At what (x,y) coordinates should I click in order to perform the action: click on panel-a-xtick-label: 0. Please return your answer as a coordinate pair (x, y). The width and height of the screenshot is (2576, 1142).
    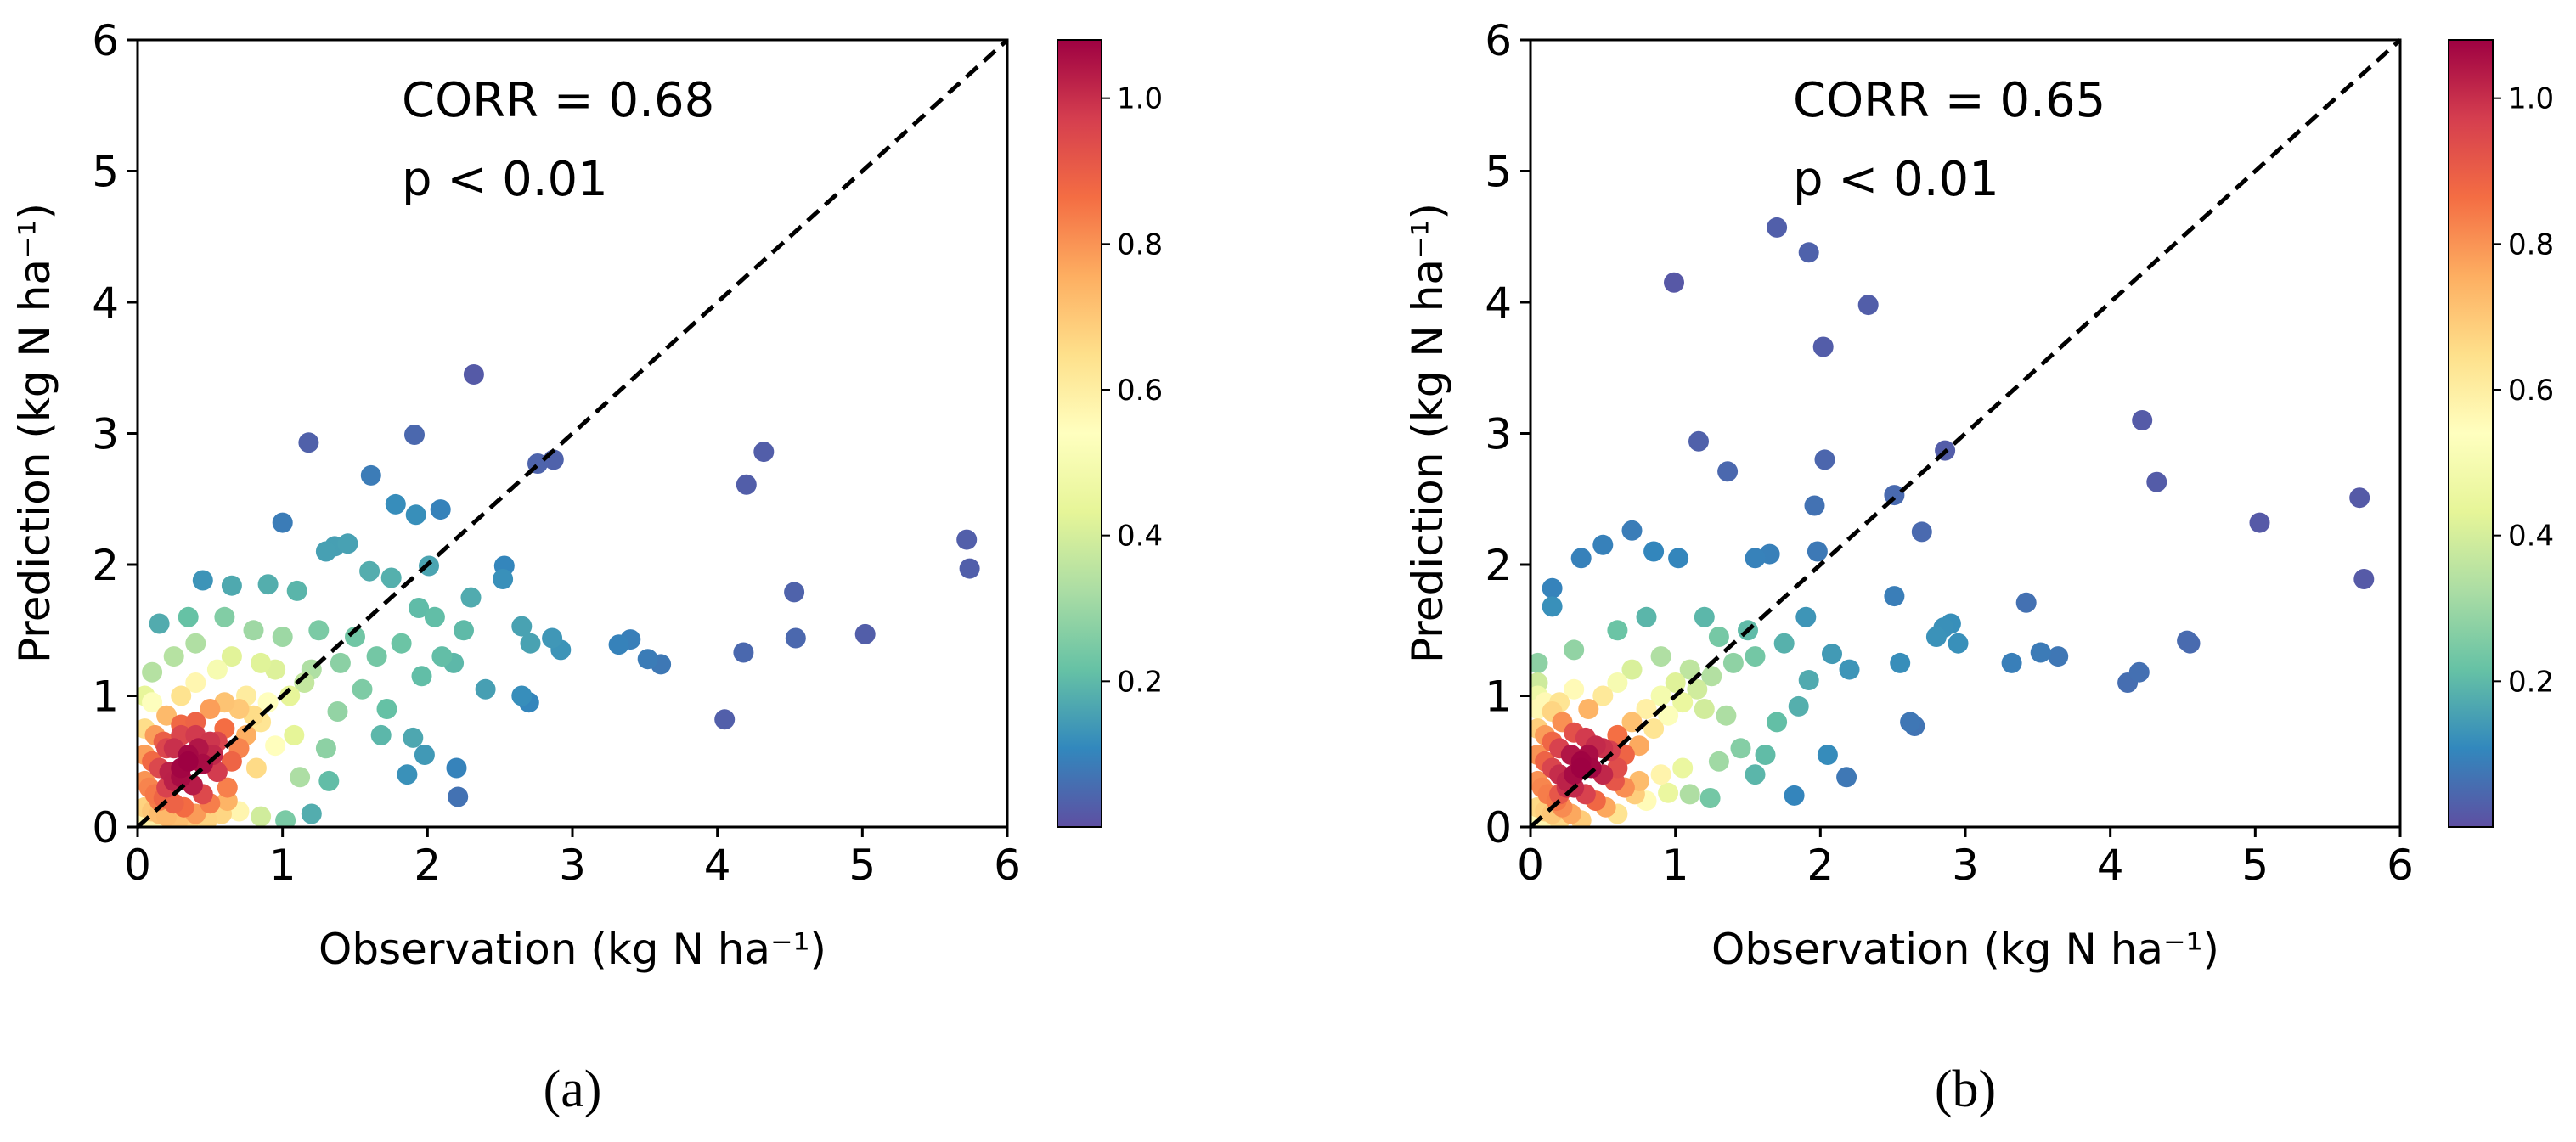
    Looking at the image, I should click on (137, 866).